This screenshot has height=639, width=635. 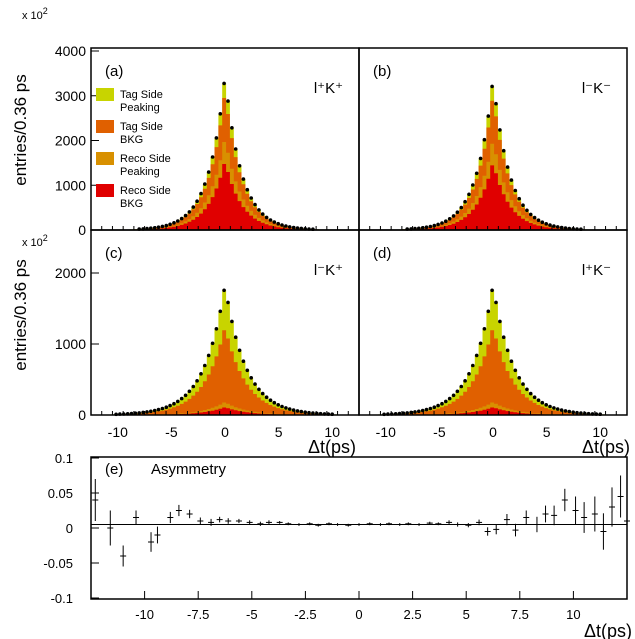 What do you see at coordinates (413, 614) in the screenshot?
I see `x-tick-label: 2.5` at bounding box center [413, 614].